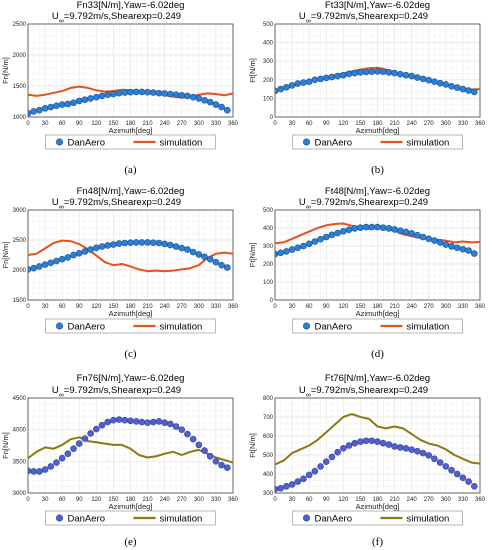  What do you see at coordinates (308, 395) in the screenshot?
I see `subtitle-infinity: ∞` at bounding box center [308, 395].